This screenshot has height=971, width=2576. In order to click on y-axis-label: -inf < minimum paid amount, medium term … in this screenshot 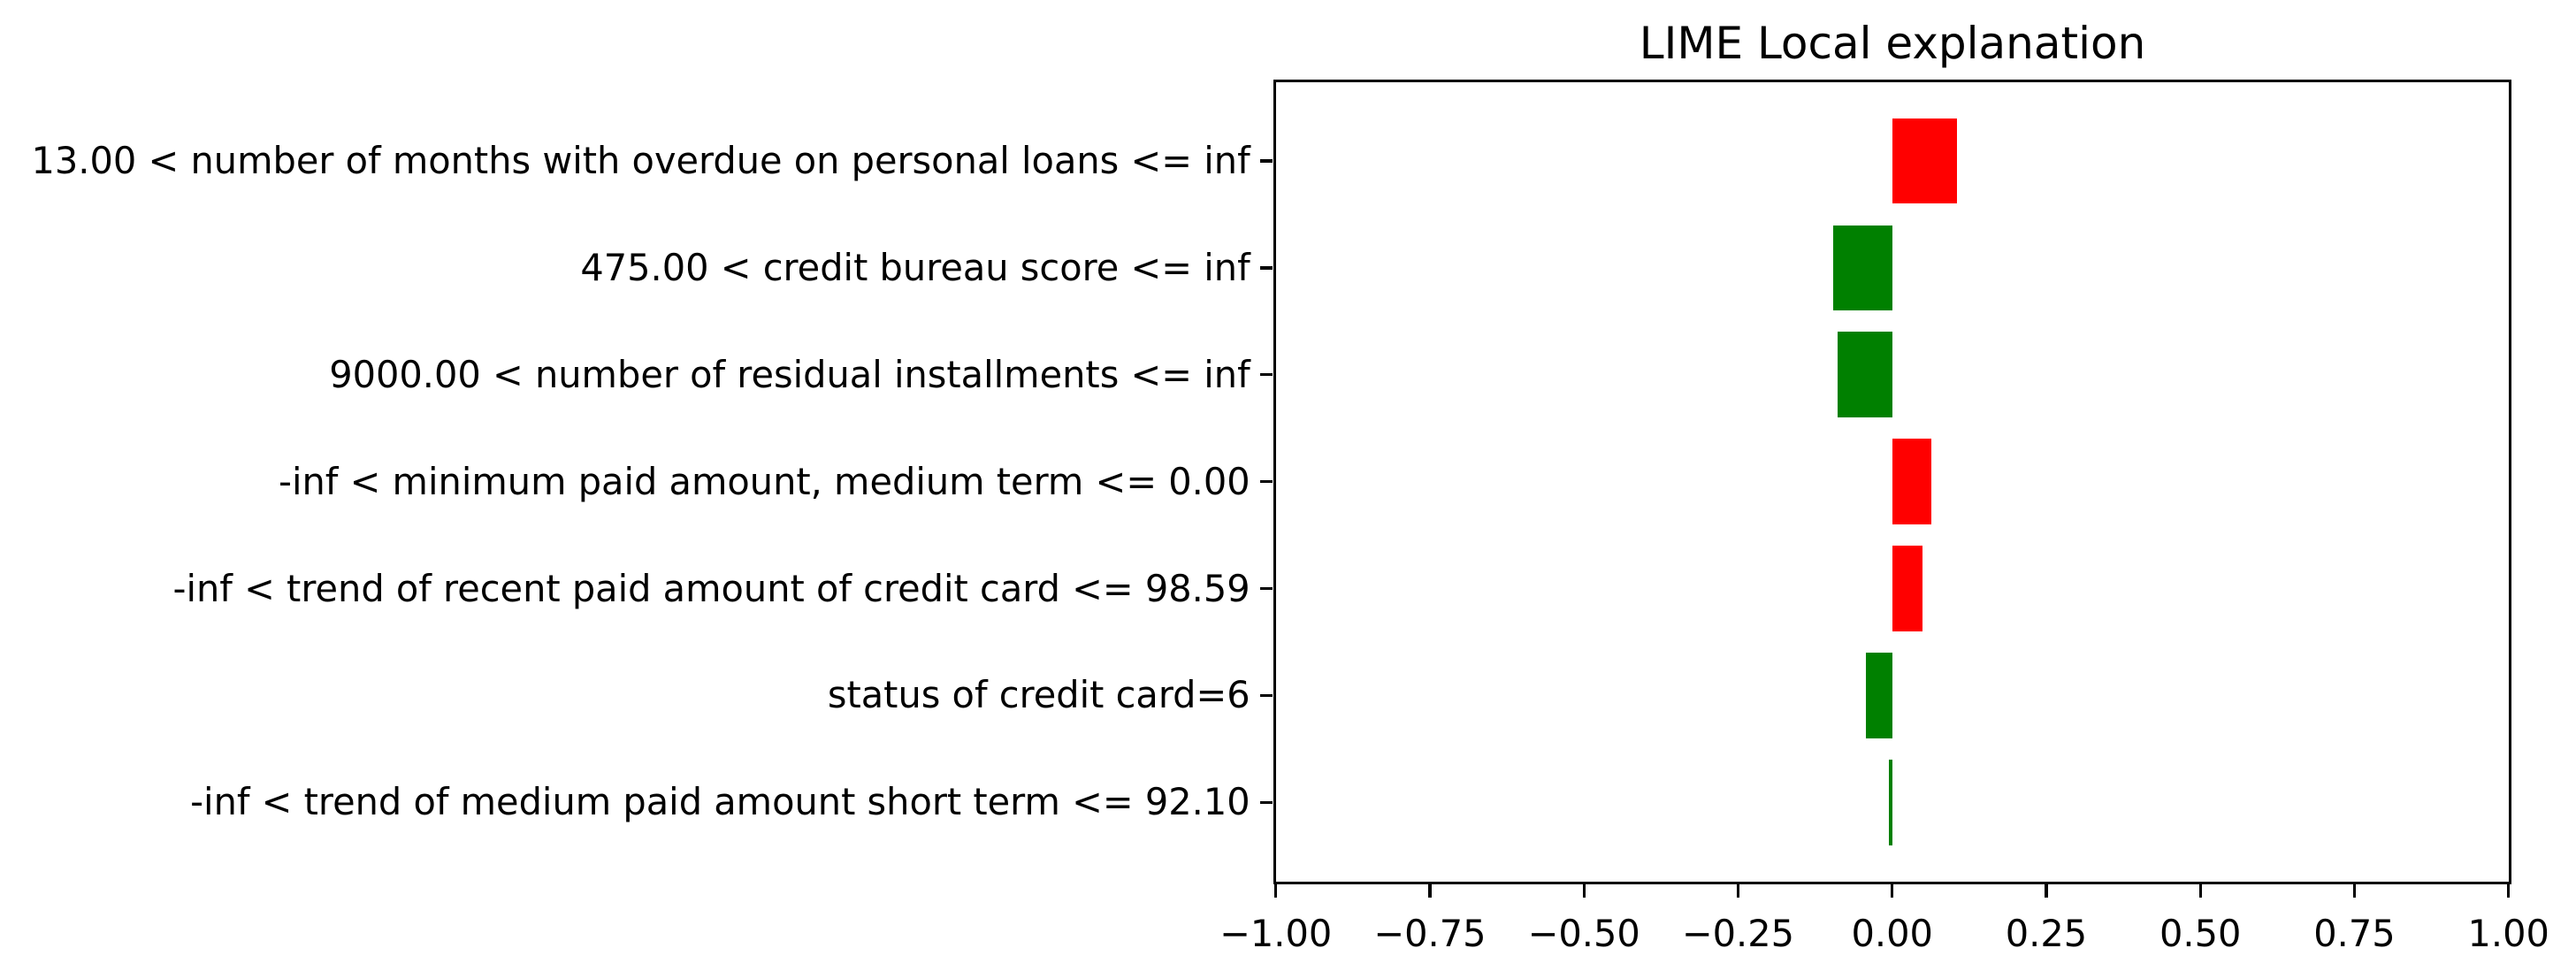, I will do `click(764, 481)`.